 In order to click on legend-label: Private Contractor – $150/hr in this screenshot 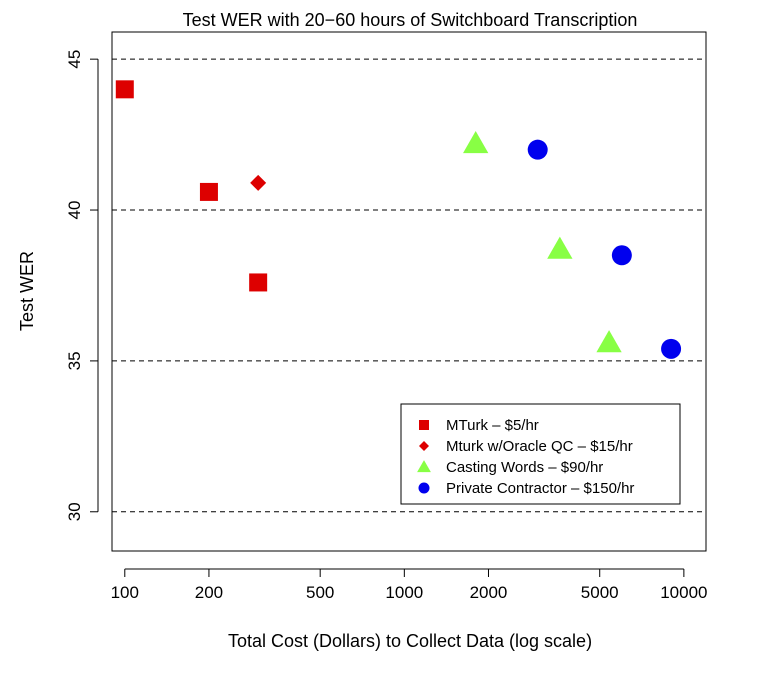, I will do `click(540, 488)`.